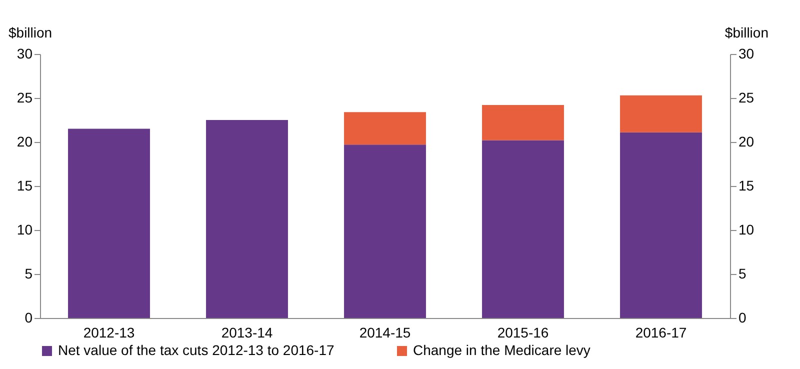 The height and width of the screenshot is (369, 800). Describe the element at coordinates (501, 350) in the screenshot. I see `legend-label: Change in the Medicare levy` at that location.